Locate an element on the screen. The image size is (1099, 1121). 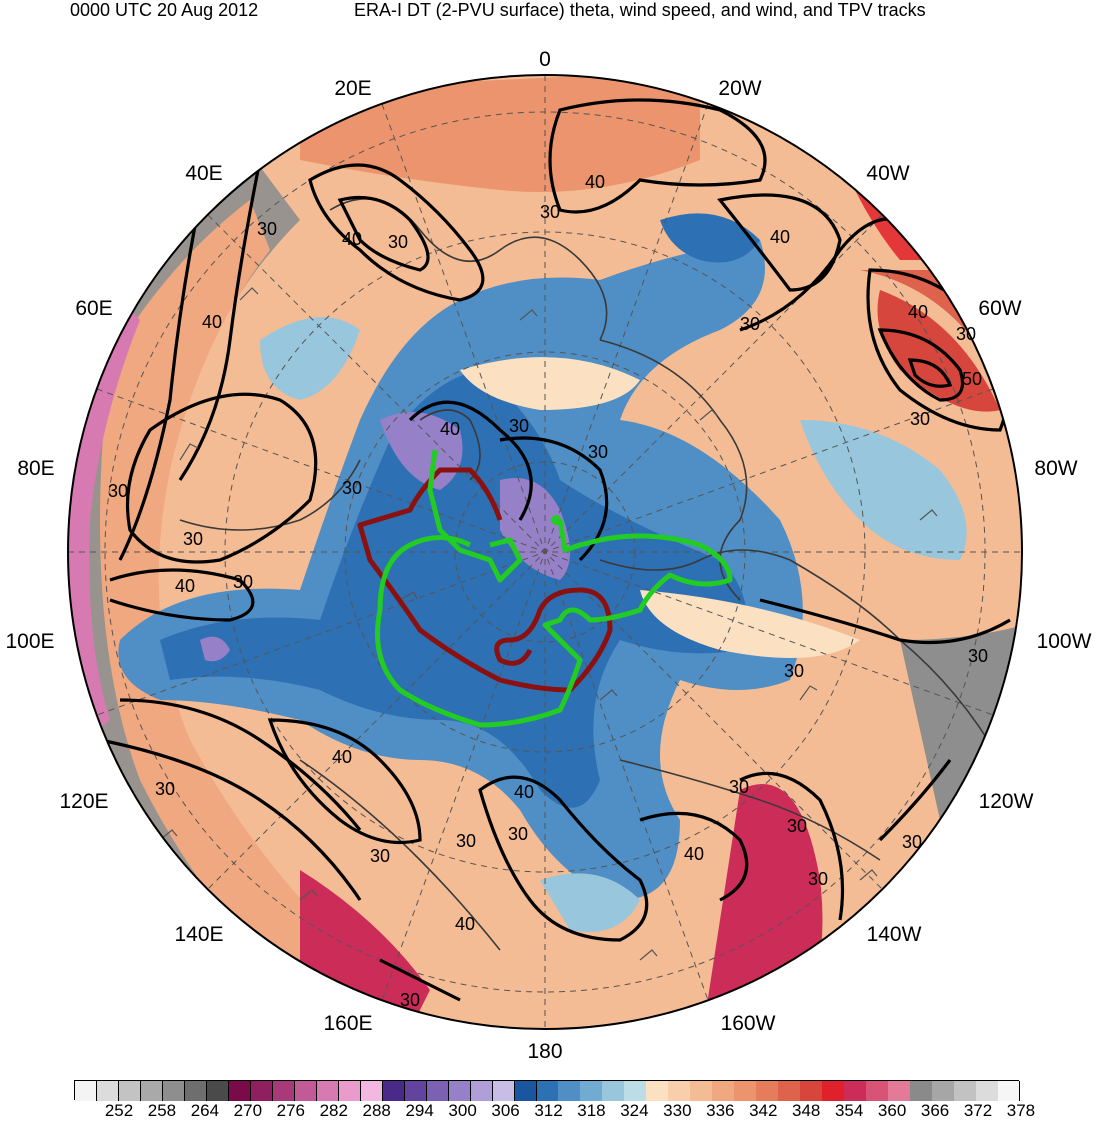
colorbar-tick-label: 276 is located at coordinates (290, 1110).